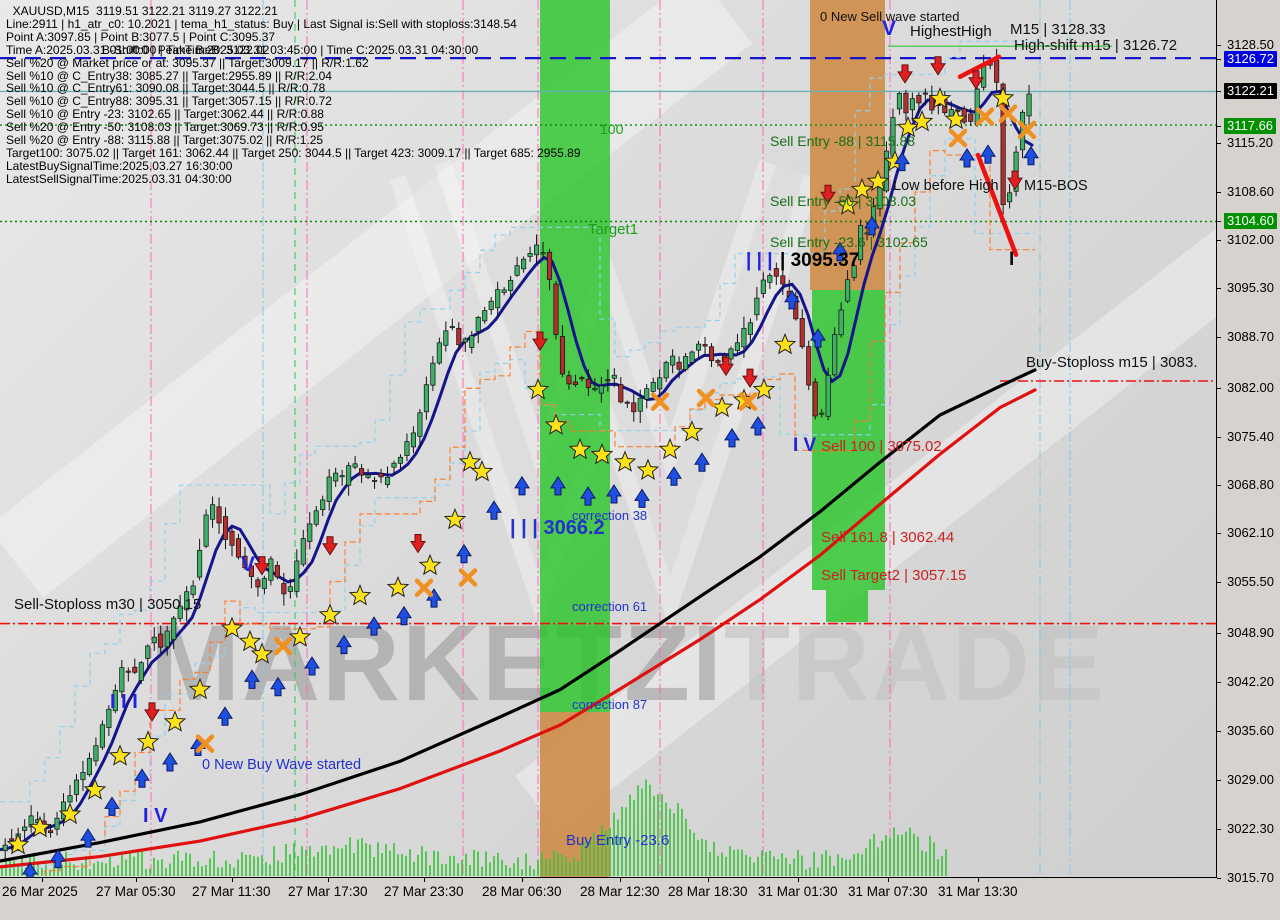  I want to click on price-axis-label: 3042.20, so click(1250, 681).